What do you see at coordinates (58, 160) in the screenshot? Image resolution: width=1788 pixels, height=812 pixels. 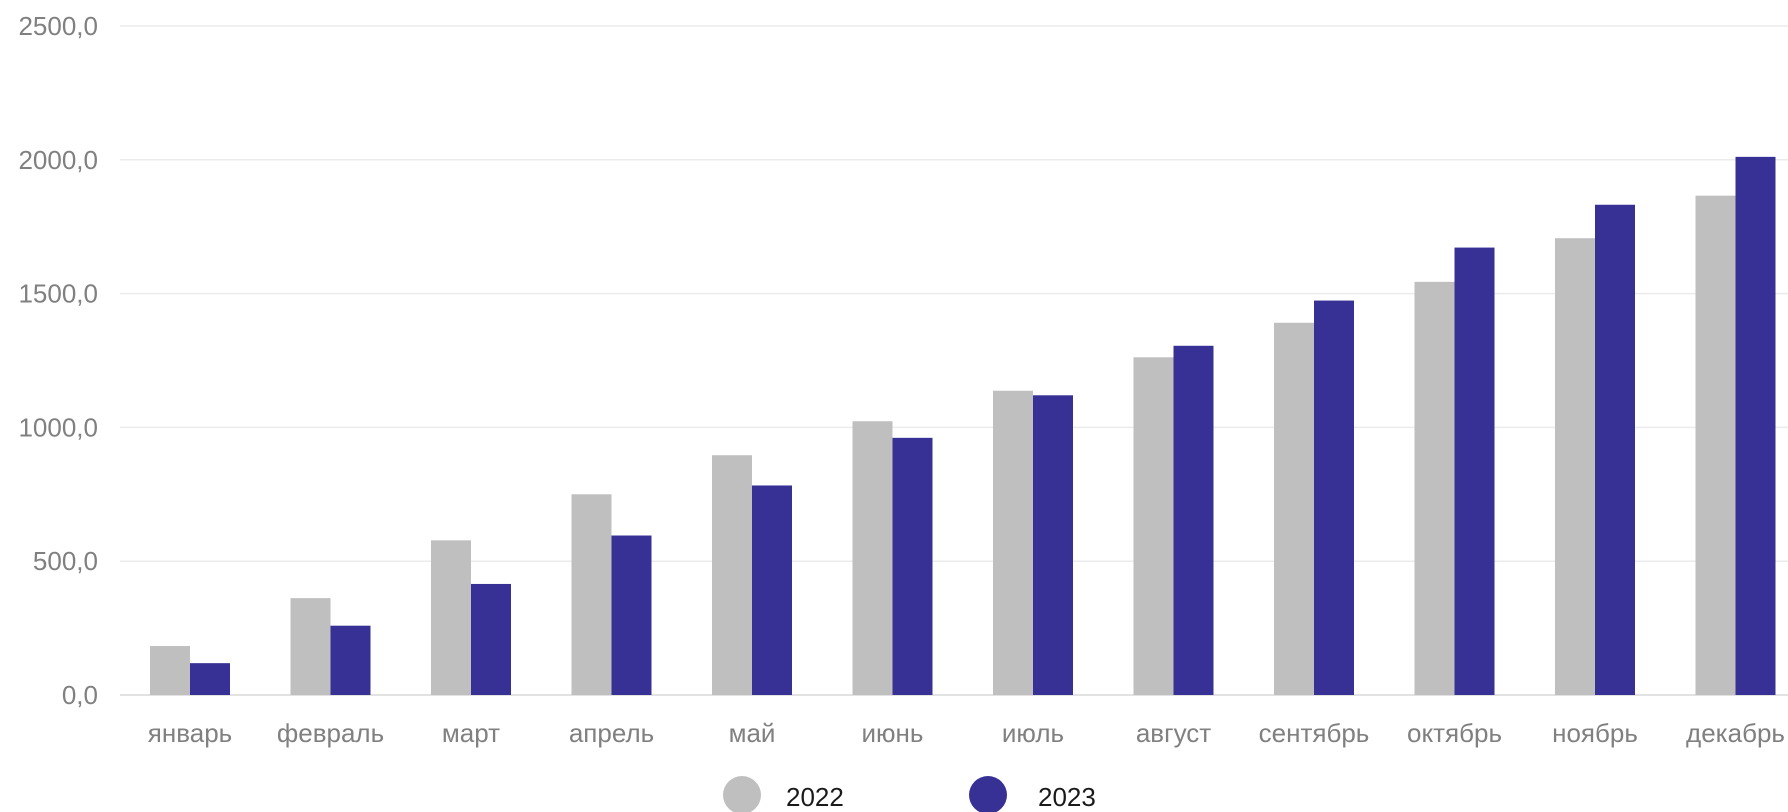 I see `y-tick-label: 2000,0` at bounding box center [58, 160].